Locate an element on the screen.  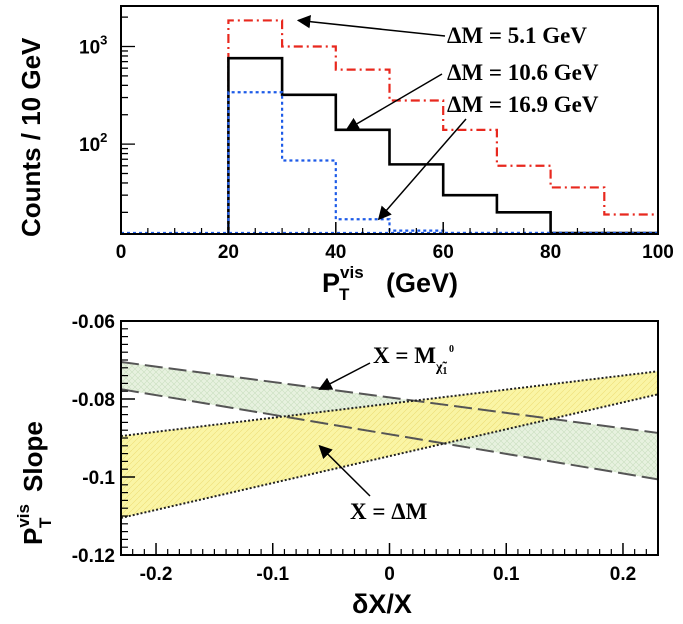
histogram-annotations: ΔM = 5.1 GeV ΔM = 10.6 GeV ΔM = 16.9 GeV is located at coordinates (447, 117).